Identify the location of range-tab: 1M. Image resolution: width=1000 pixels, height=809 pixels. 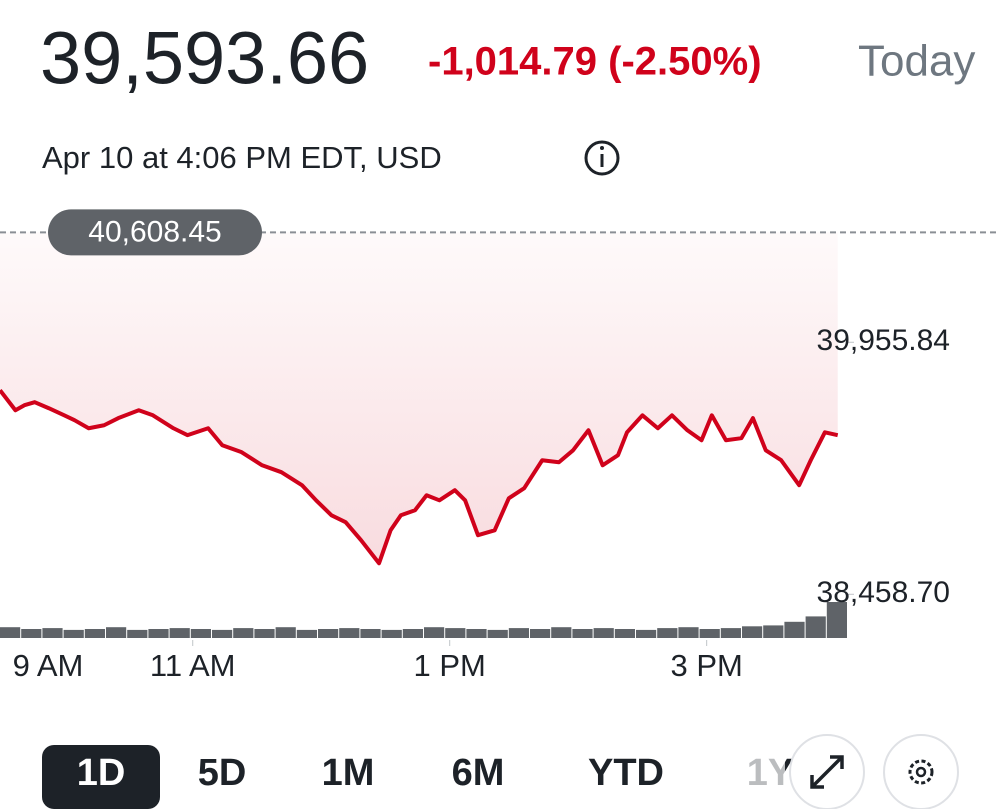
(348, 773).